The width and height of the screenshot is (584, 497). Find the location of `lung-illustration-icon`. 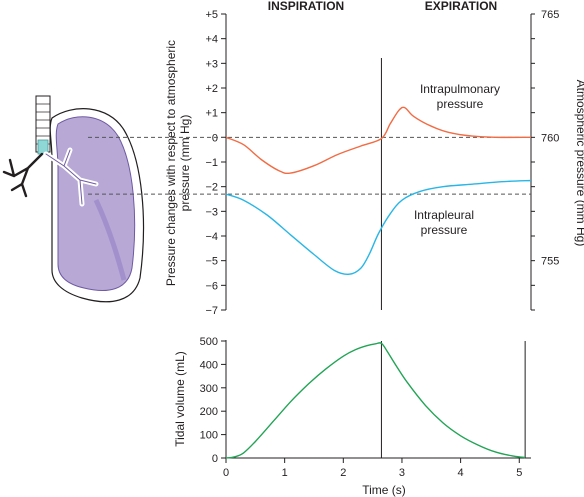

lung-illustration-icon is located at coordinates (73, 199).